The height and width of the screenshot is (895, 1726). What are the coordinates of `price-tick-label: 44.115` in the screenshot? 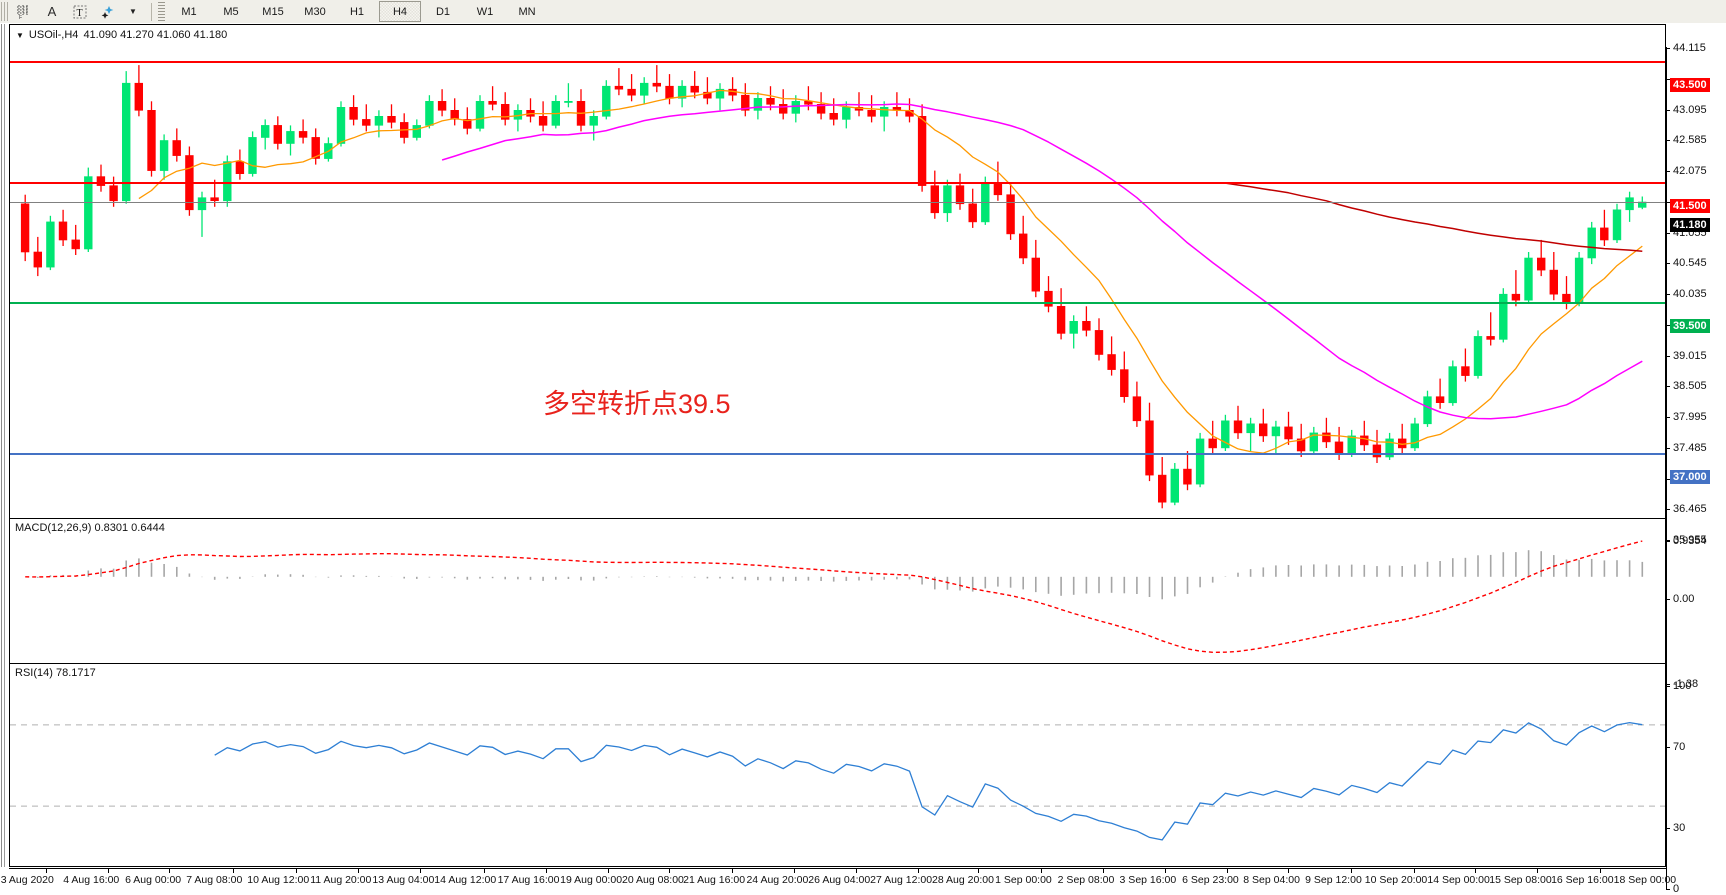 It's located at (1689, 48).